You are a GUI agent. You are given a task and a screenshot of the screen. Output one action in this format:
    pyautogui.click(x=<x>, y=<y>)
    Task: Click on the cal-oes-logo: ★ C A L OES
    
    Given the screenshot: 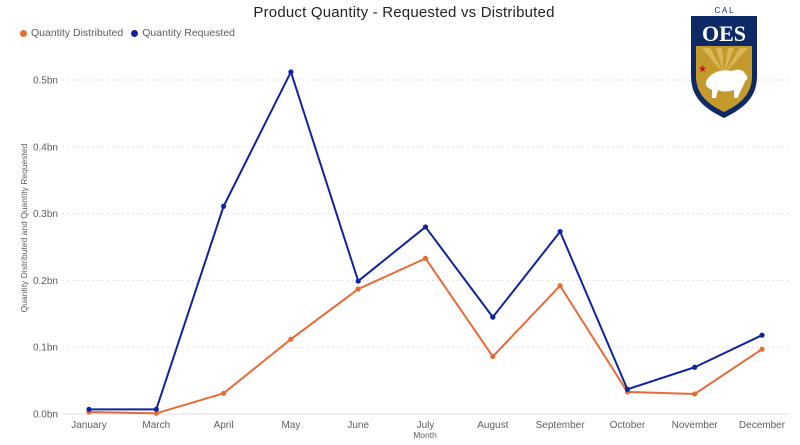 What is the action you would take?
    pyautogui.click(x=724, y=62)
    